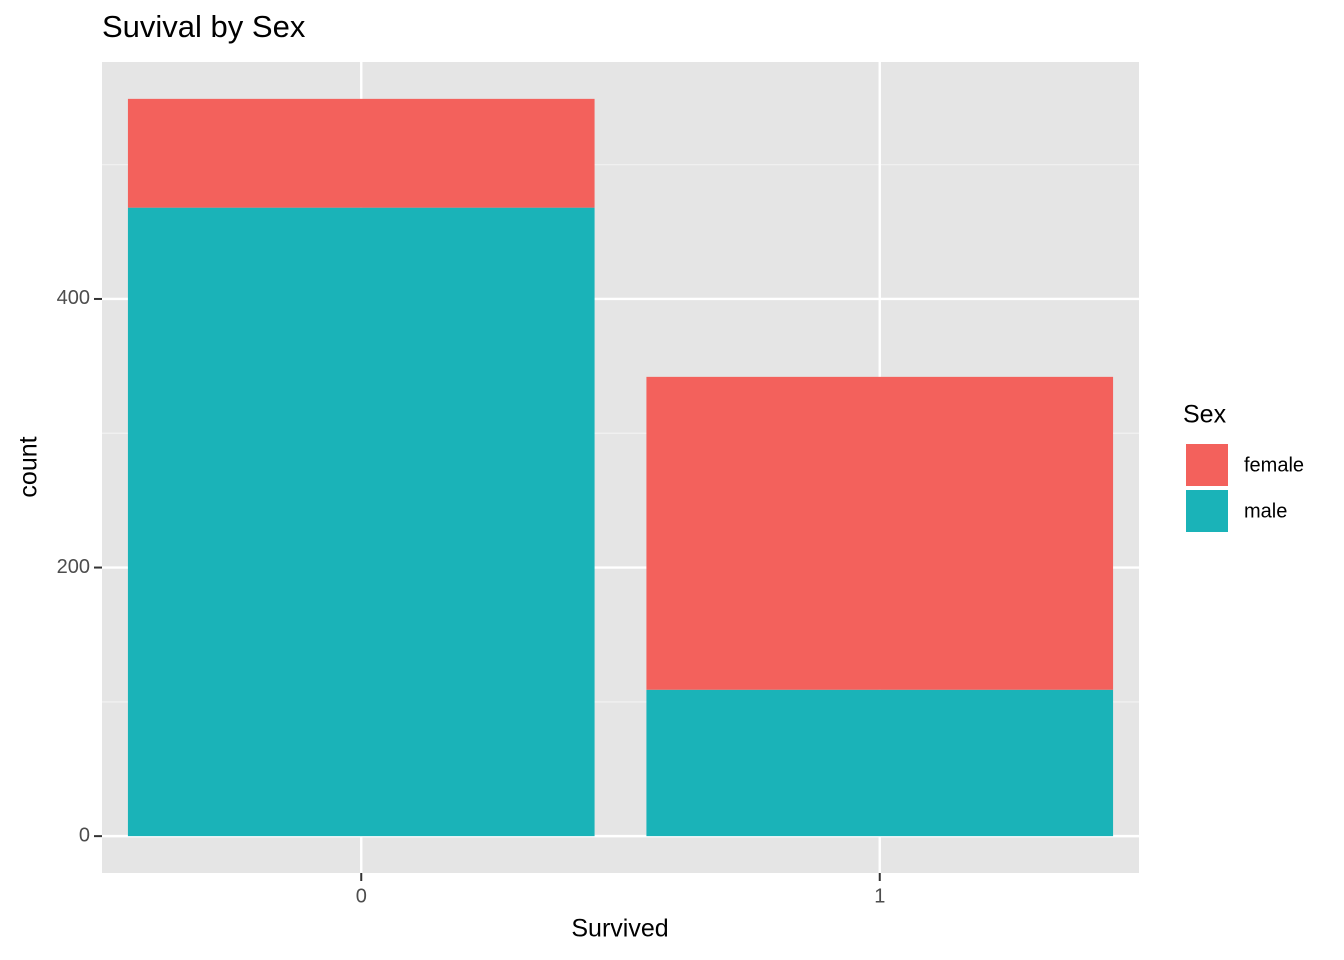 This screenshot has width=1344, height=960. What do you see at coordinates (84, 835) in the screenshot?
I see `y-tick-label: 0` at bounding box center [84, 835].